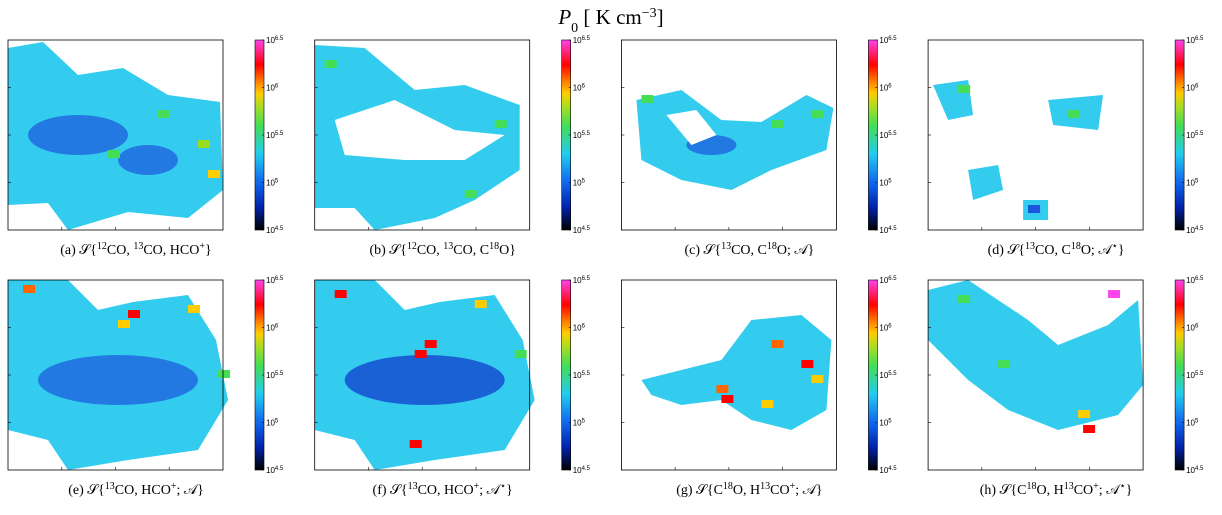 Image resolution: width=1222 pixels, height=515 pixels. Describe the element at coordinates (86, 490) in the screenshot. I see `text-part: (e) 𝒮{` at that location.